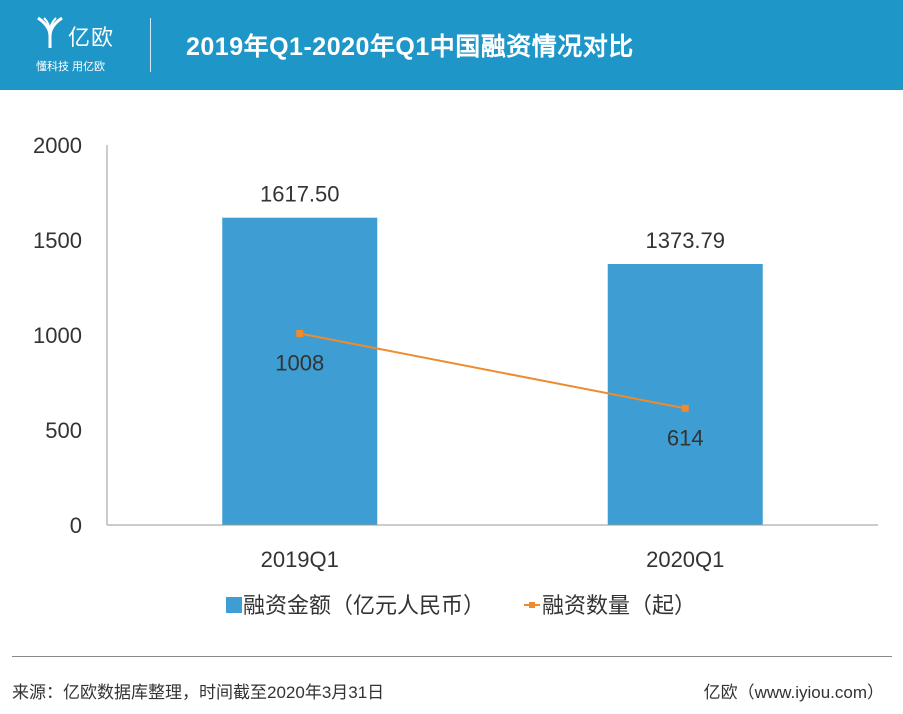 The image size is (903, 714). I want to click on legend-line-label: 融资数量（起）, so click(619, 605).